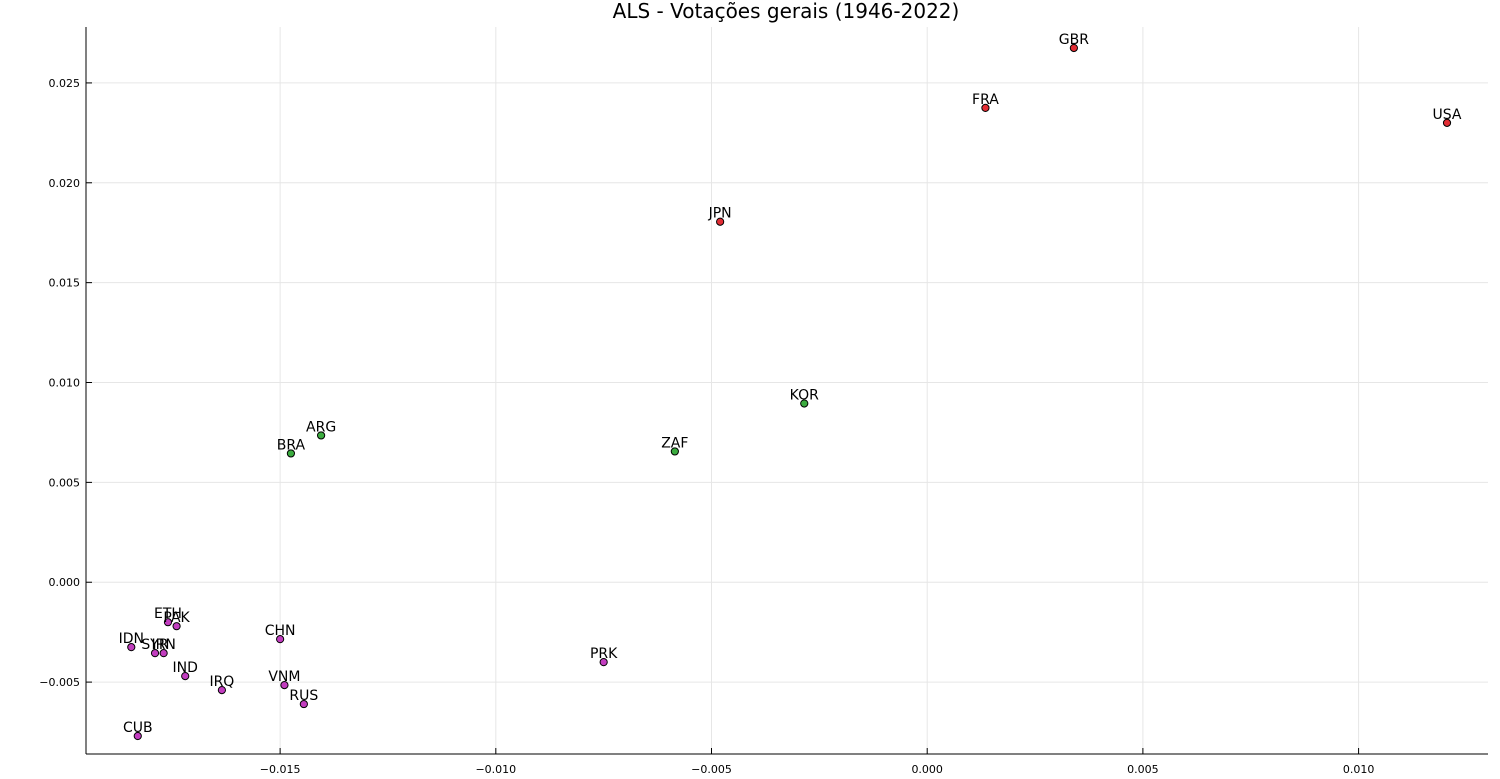  Describe the element at coordinates (303, 696) in the screenshot. I see `point-label-rus: RUS` at that location.